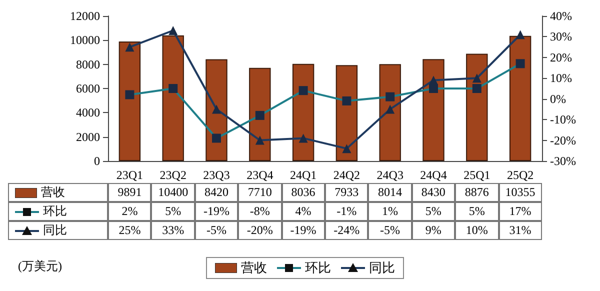 The image size is (600, 291). I want to click on text: 同比, so click(382, 267).